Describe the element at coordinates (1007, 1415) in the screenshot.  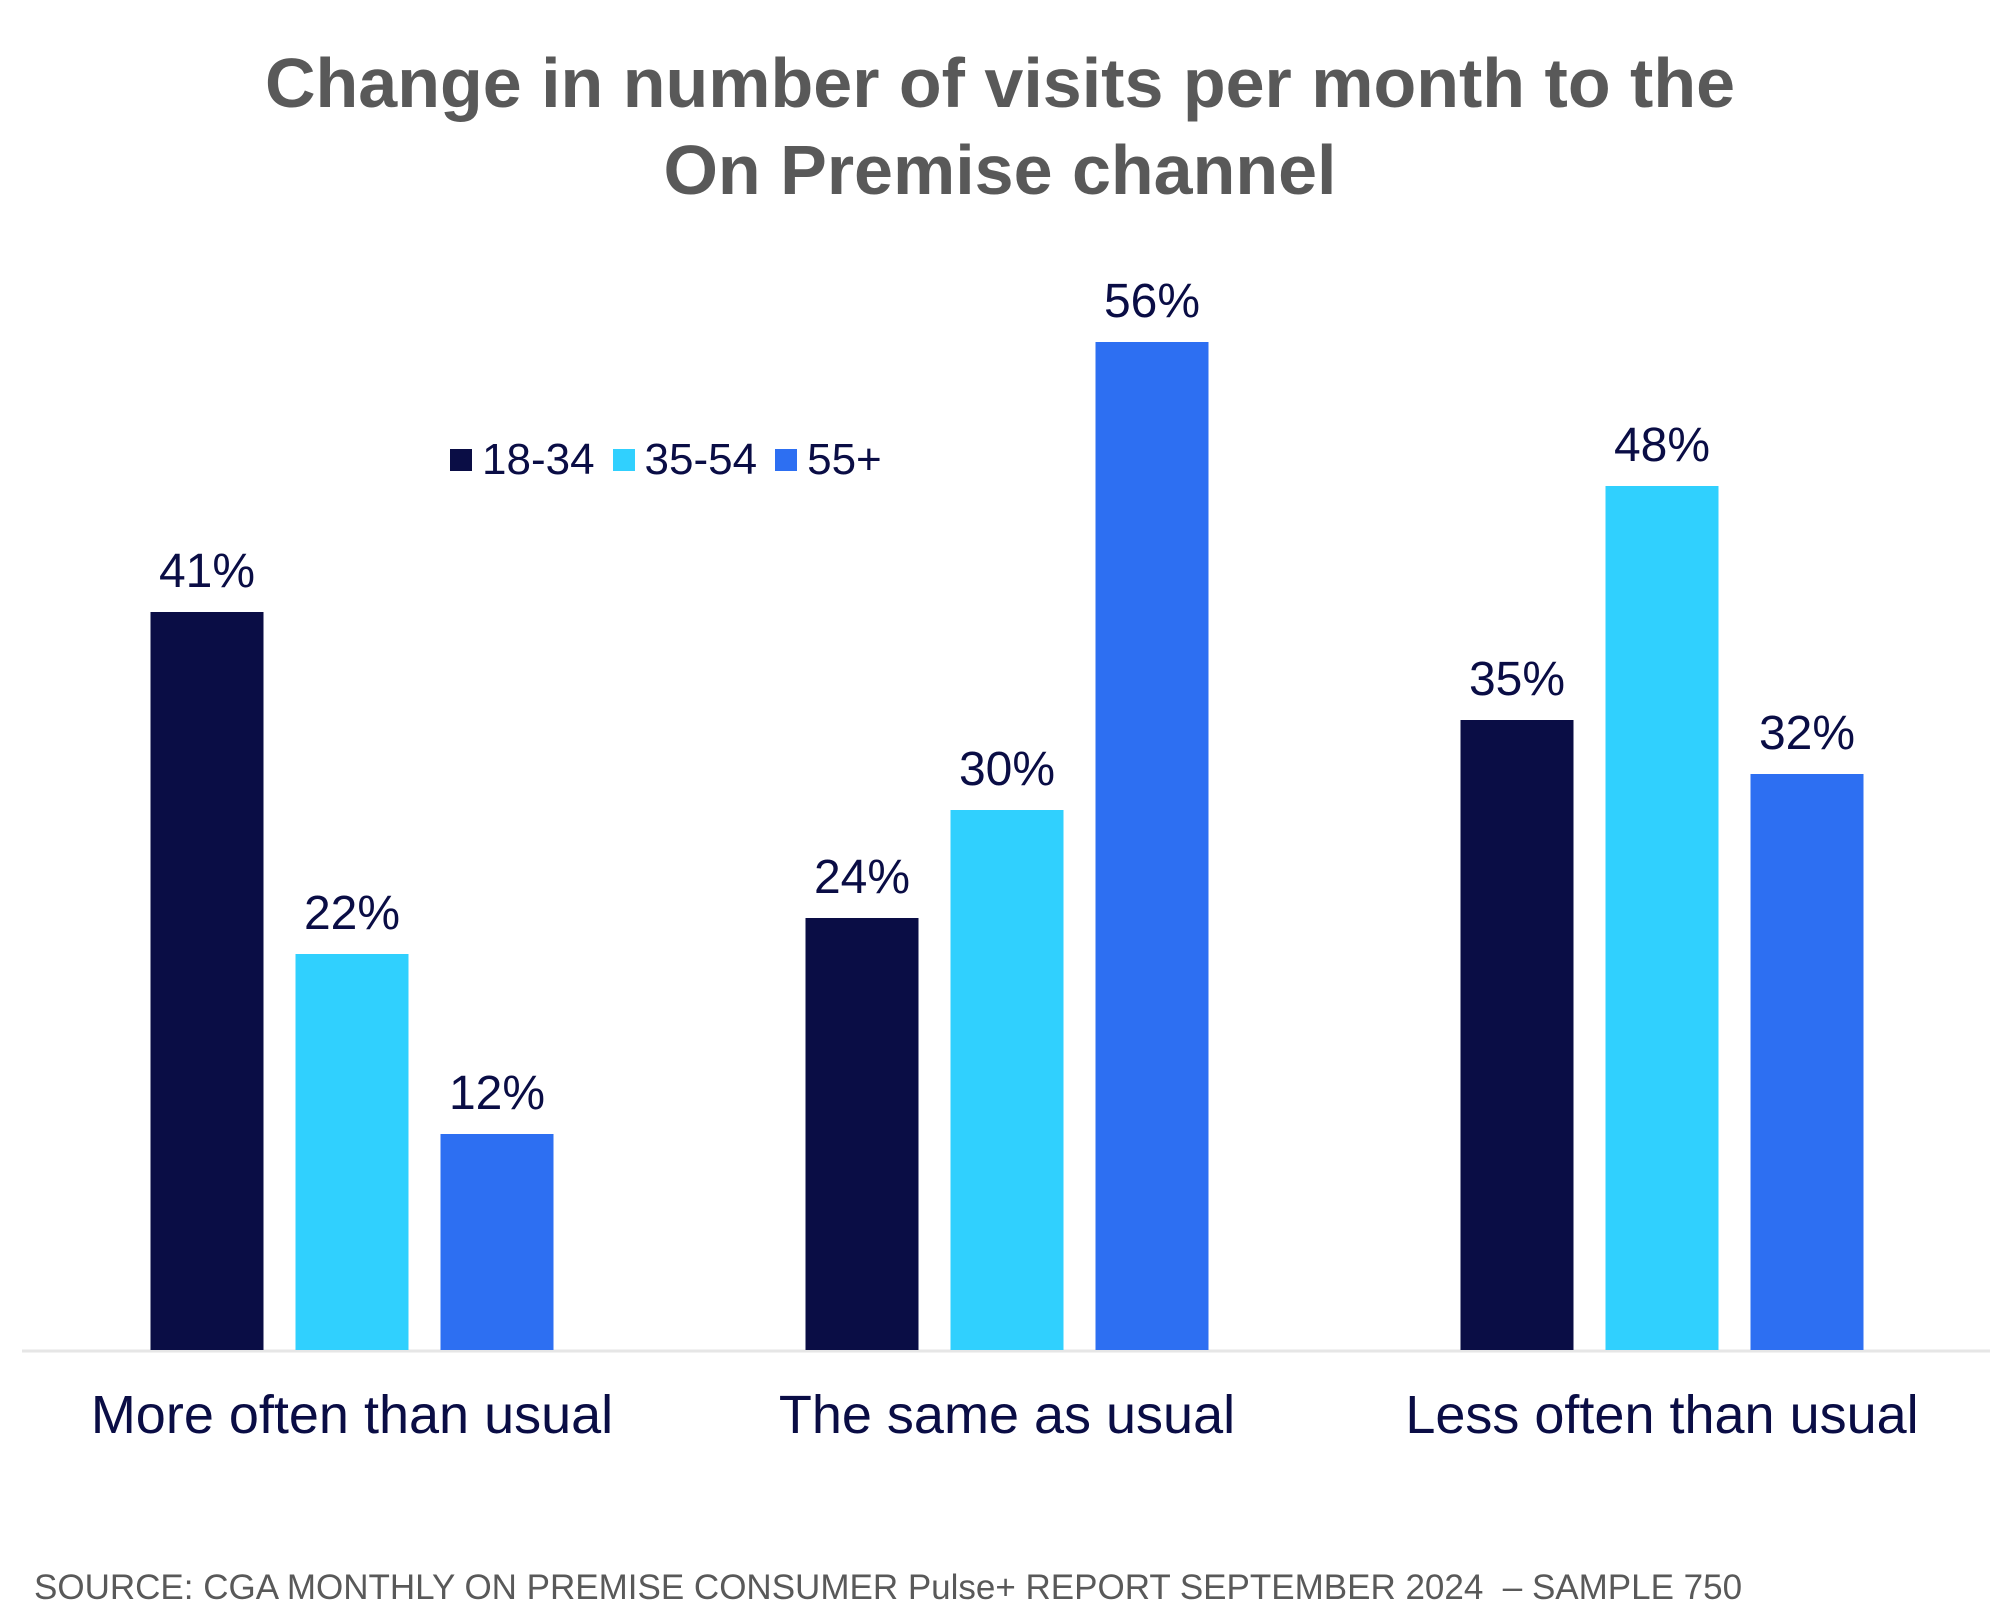
I see `category-label-the-same-as-usual: The same as usual` at that location.